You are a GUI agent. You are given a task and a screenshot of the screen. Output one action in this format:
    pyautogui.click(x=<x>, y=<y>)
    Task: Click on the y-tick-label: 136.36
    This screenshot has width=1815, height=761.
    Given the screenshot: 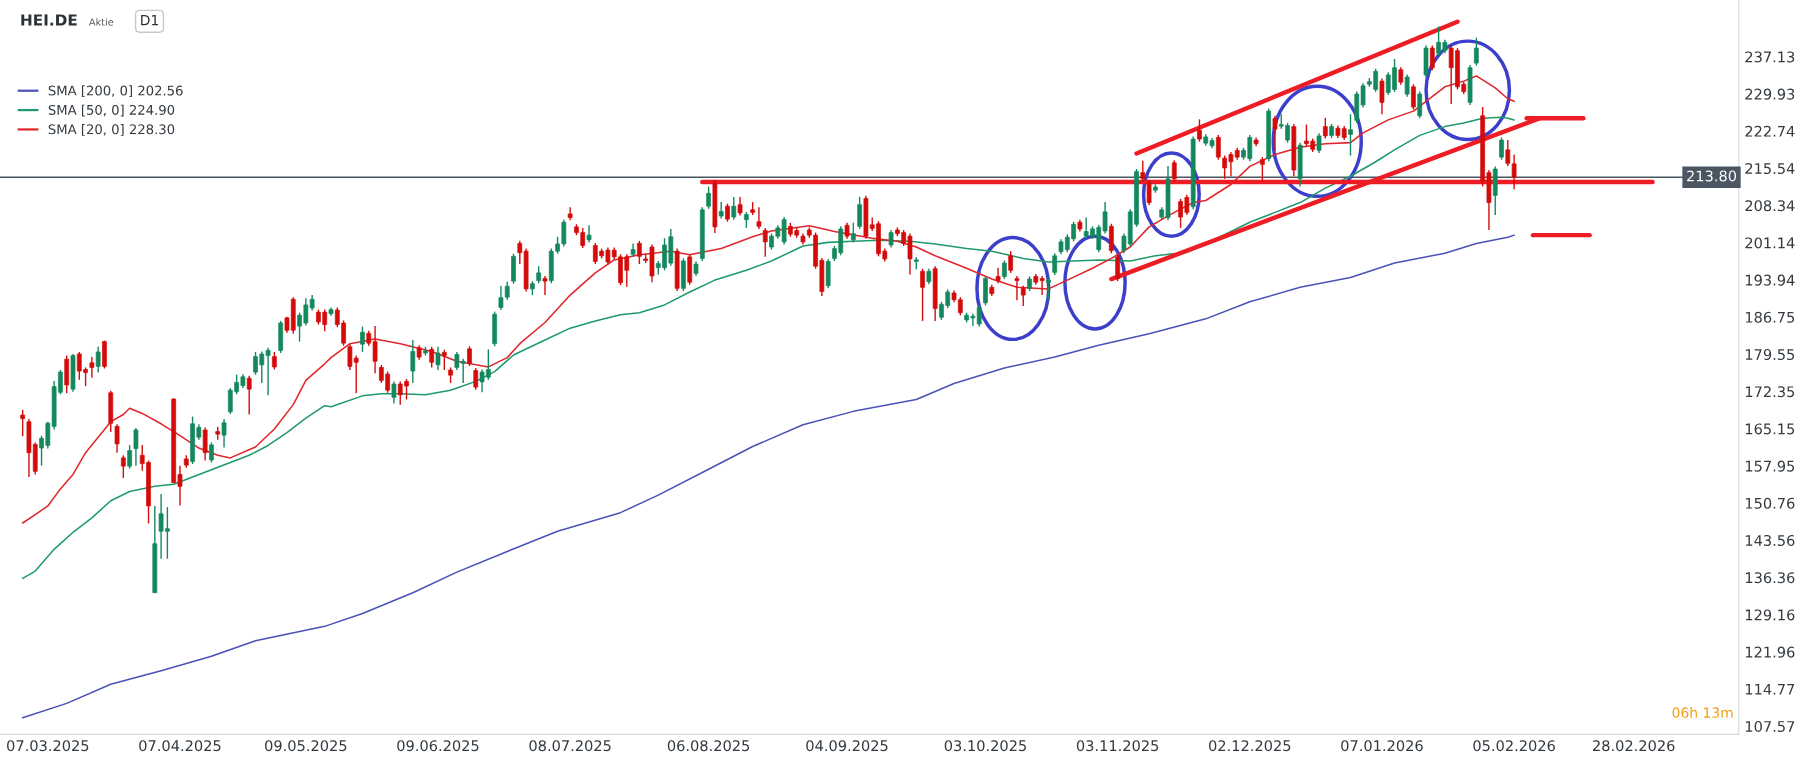 What is the action you would take?
    pyautogui.click(x=1770, y=578)
    